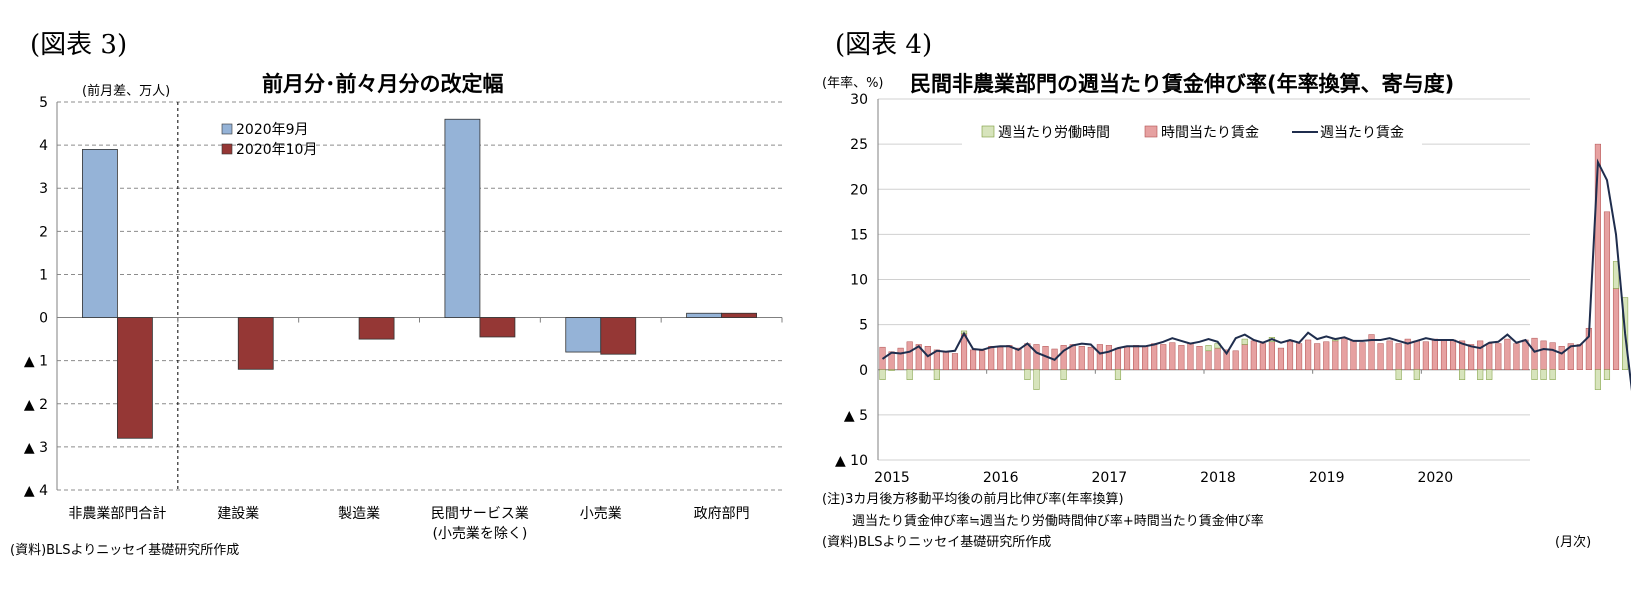 The image size is (1631, 602). What do you see at coordinates (43, 275) in the screenshot?
I see `y-tick-label: 1` at bounding box center [43, 275].